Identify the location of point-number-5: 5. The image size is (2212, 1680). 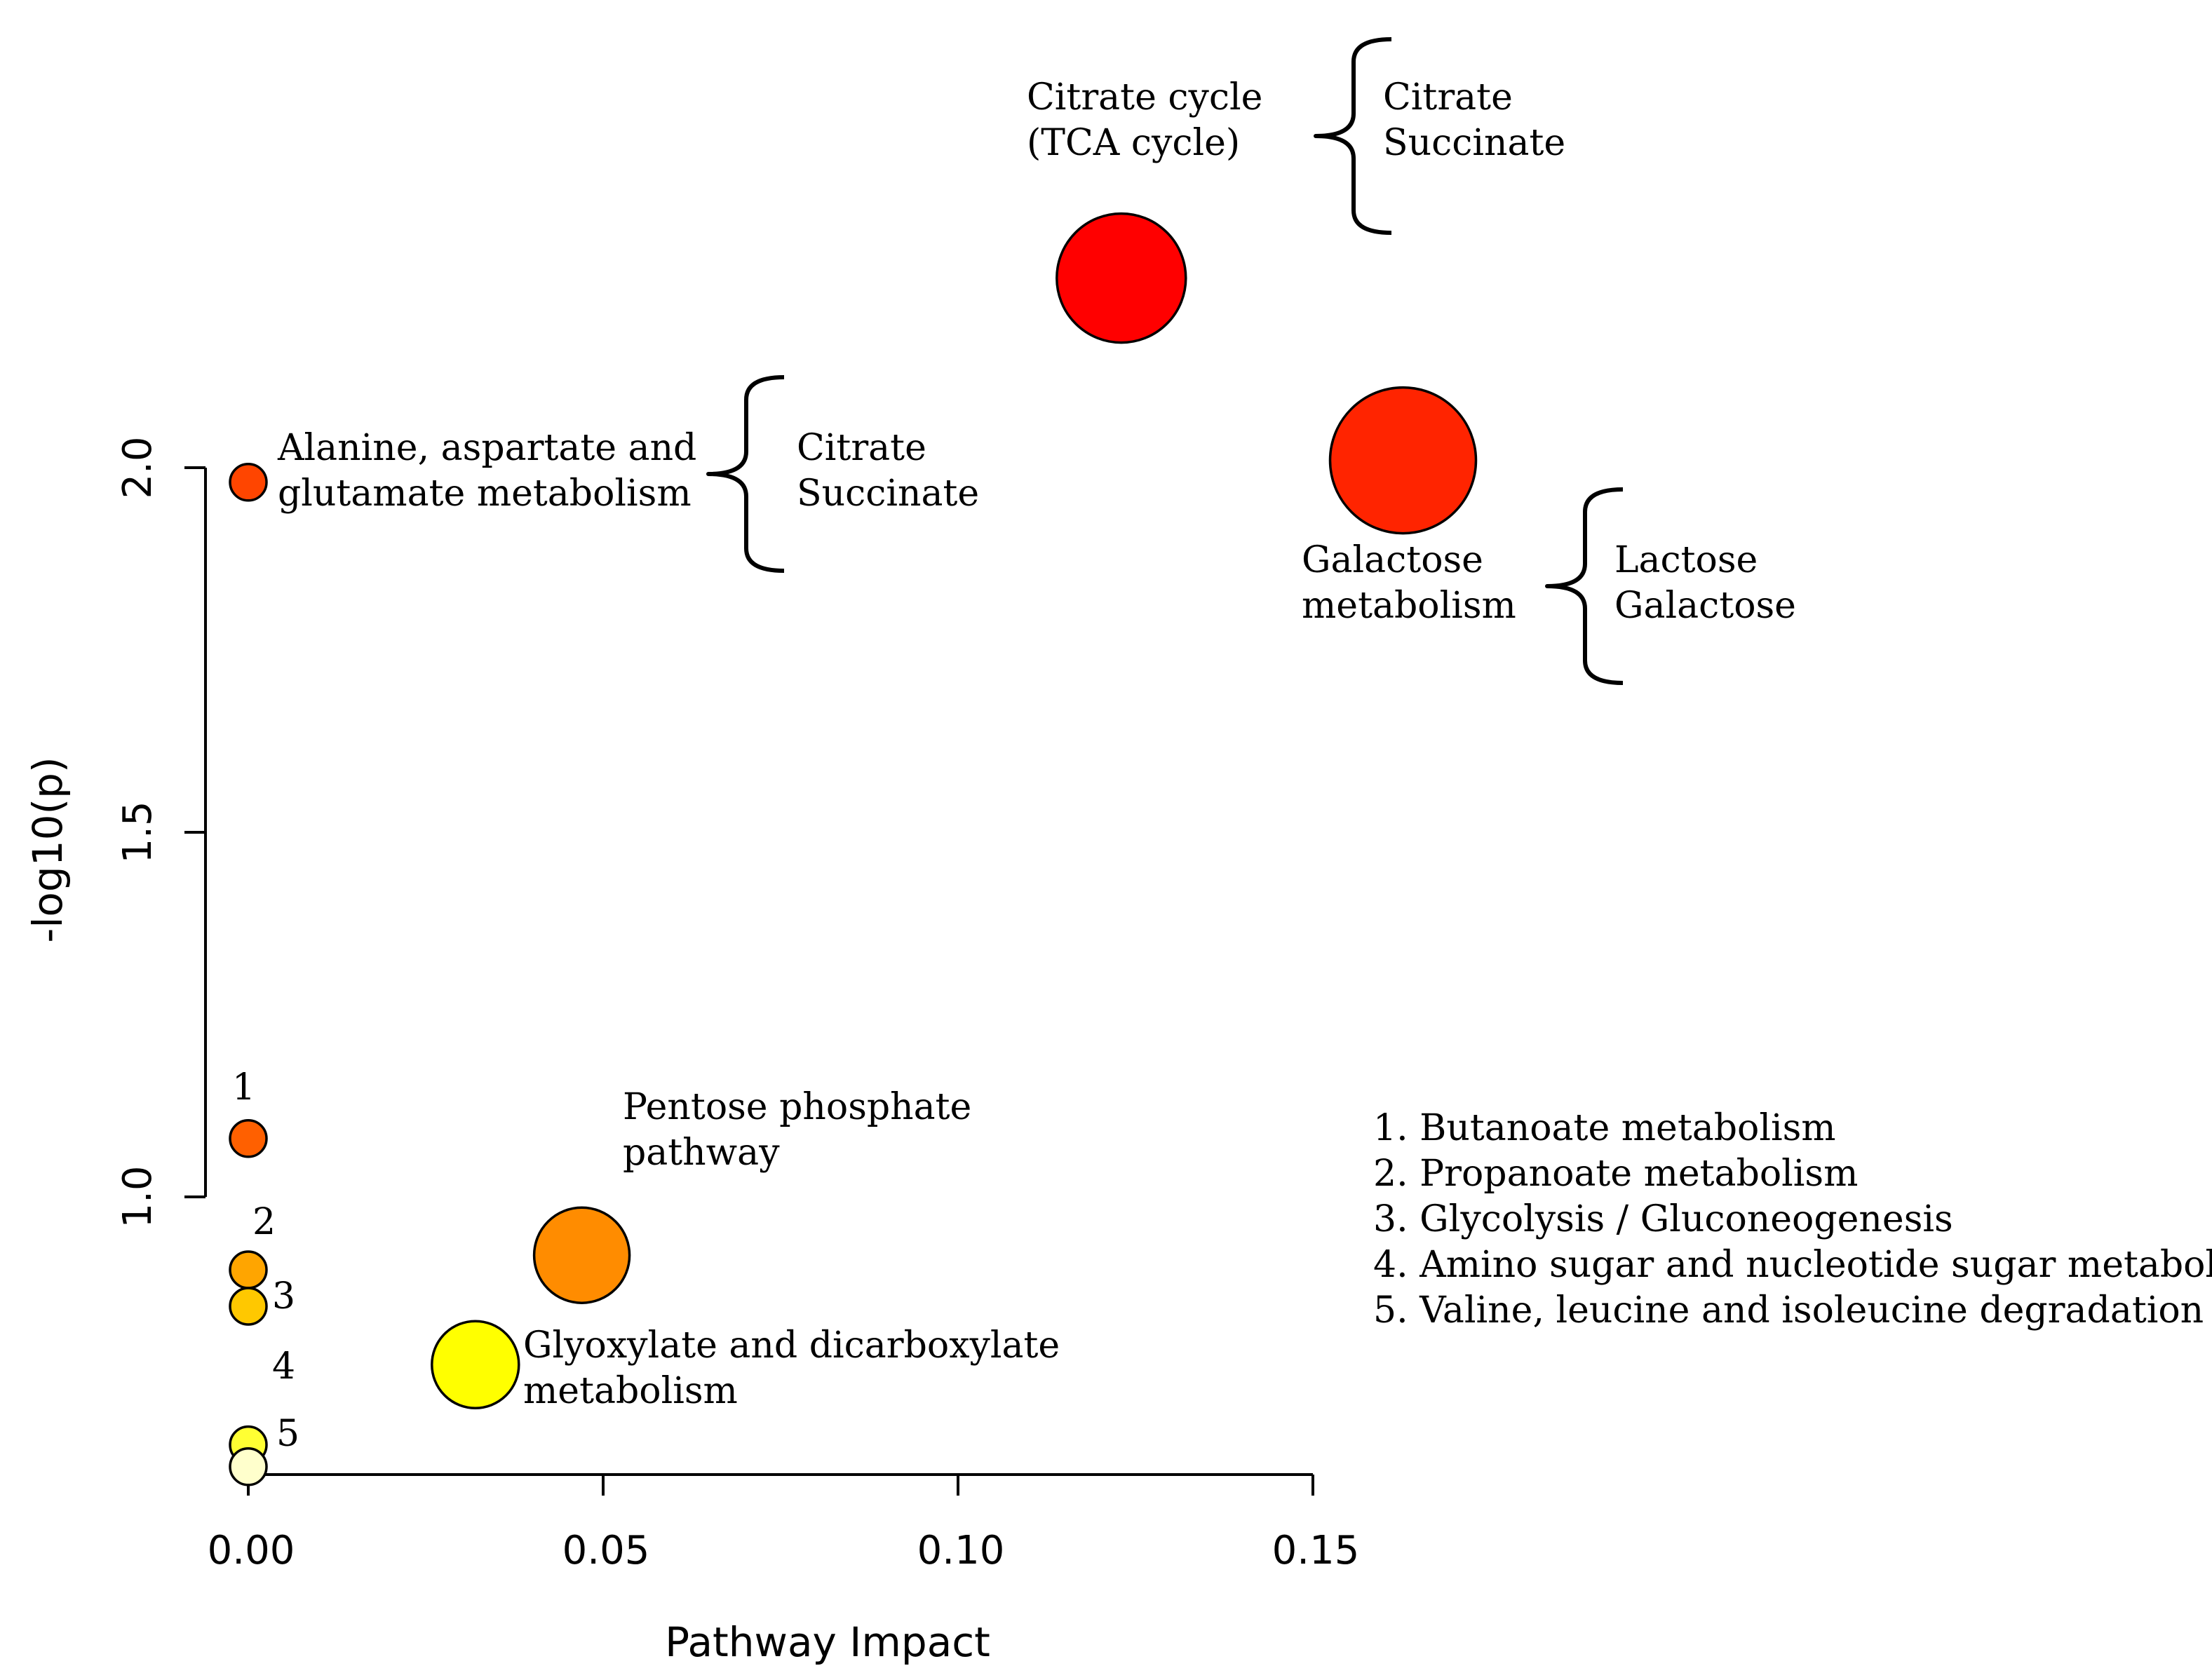
(287, 1434).